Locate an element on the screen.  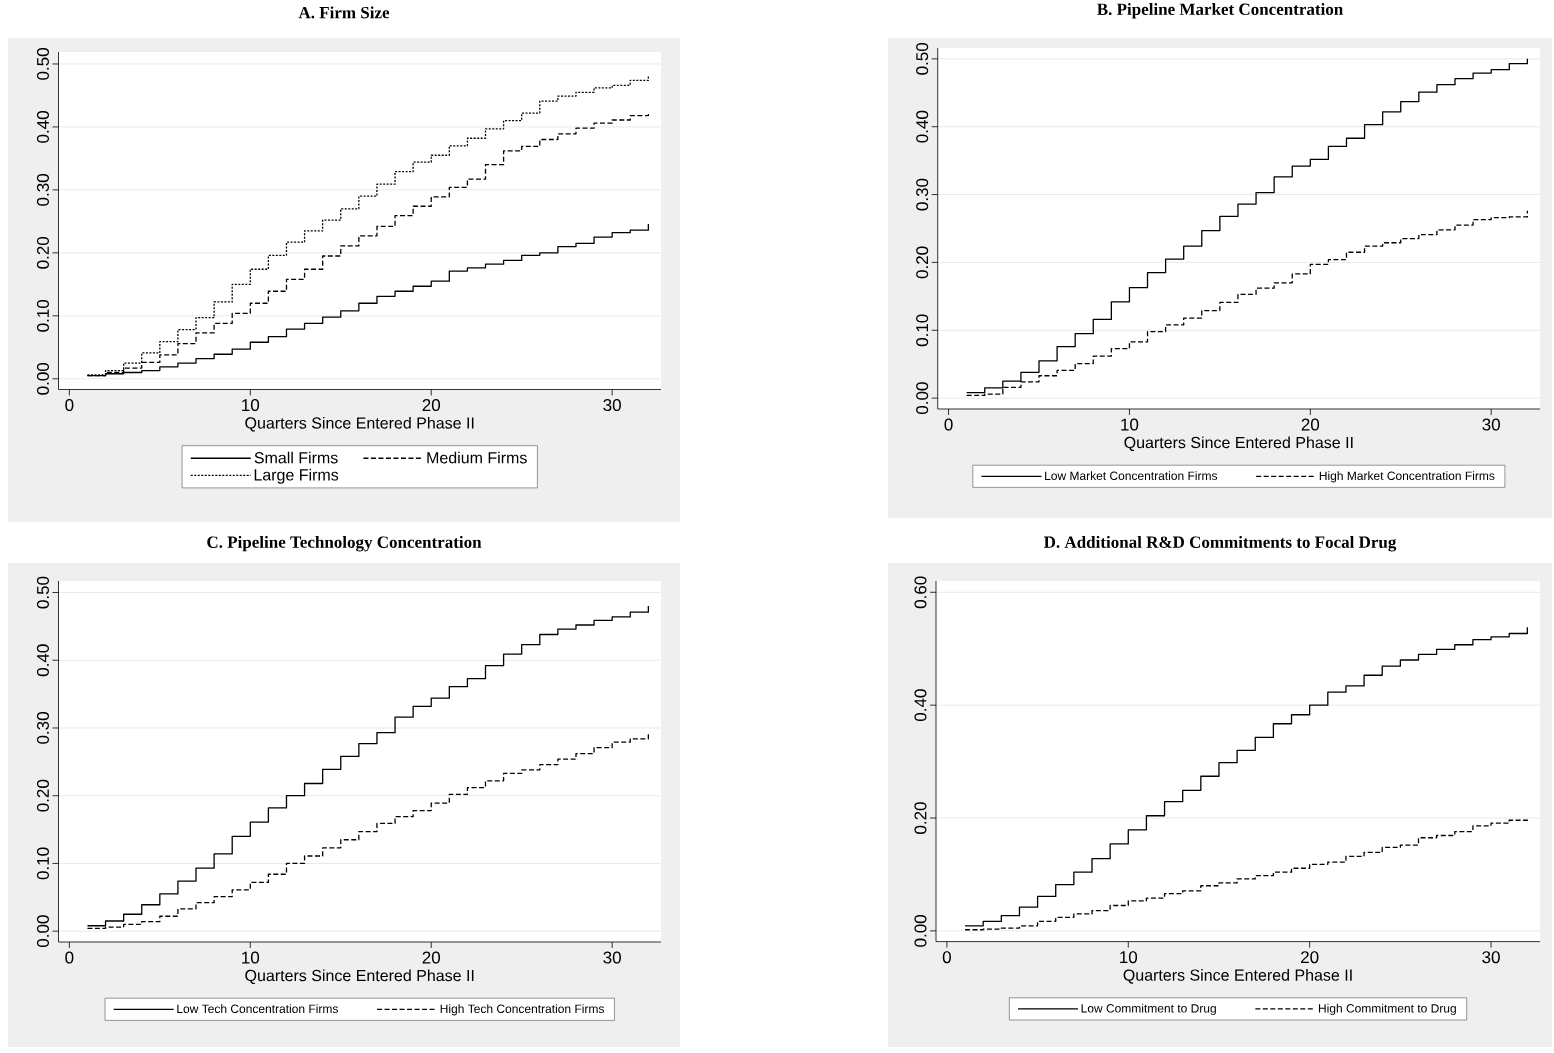
chart-title: C. Pipeline Technology Concentration is located at coordinates (344, 543).